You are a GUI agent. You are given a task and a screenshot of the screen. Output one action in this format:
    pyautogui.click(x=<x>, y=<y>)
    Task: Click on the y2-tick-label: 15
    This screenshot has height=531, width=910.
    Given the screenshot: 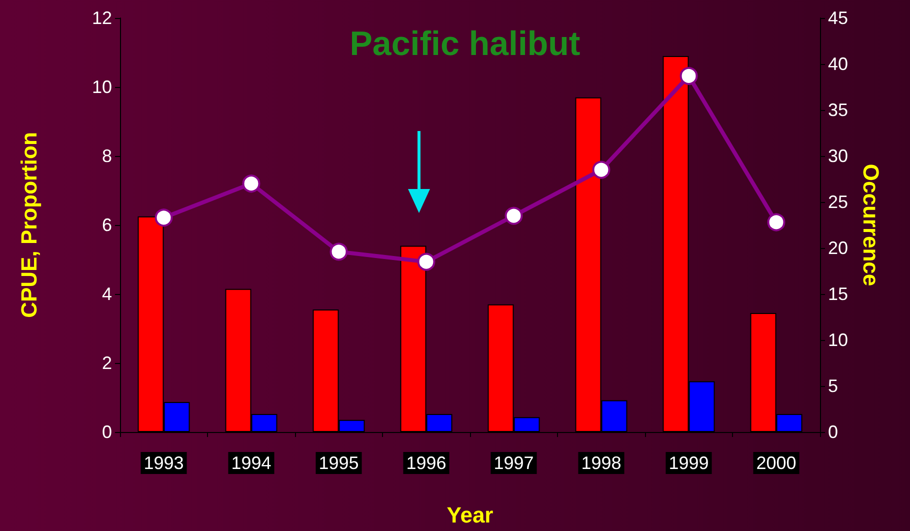 What is the action you would take?
    pyautogui.click(x=838, y=294)
    